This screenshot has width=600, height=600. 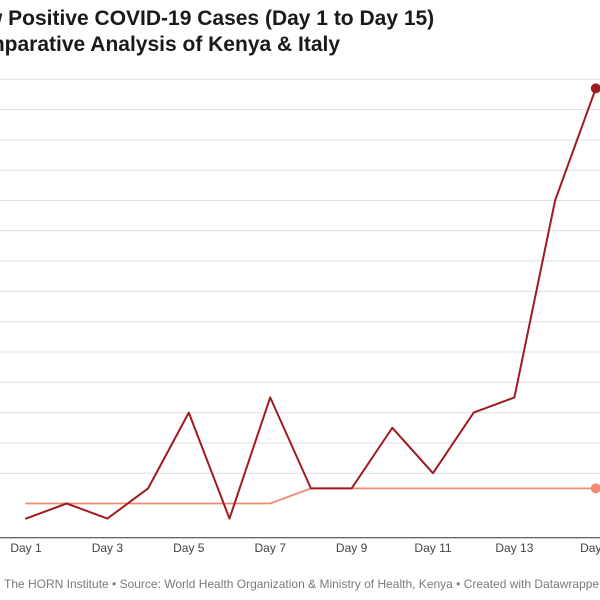 What do you see at coordinates (271, 548) in the screenshot?
I see `x-tick-label: Day 7` at bounding box center [271, 548].